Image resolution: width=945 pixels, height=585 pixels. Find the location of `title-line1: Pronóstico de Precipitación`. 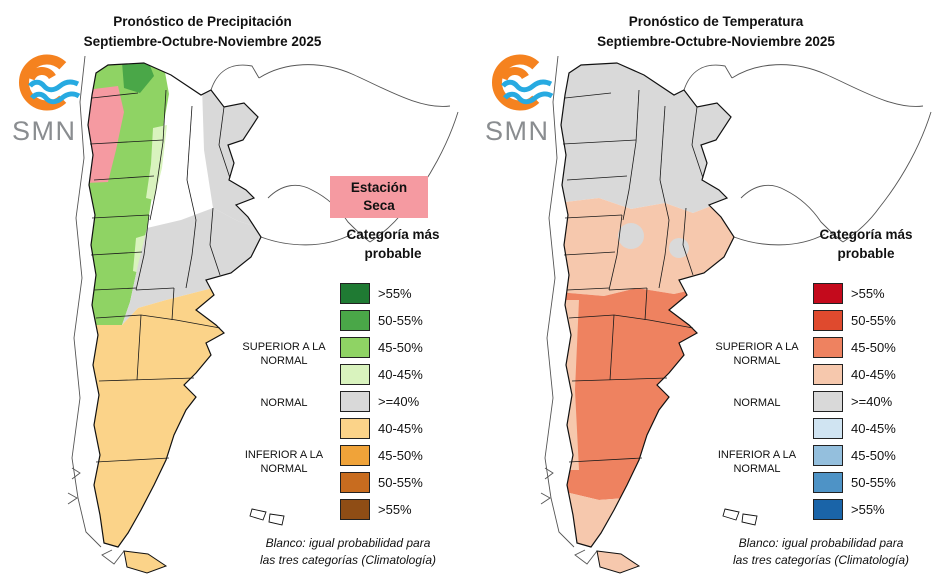

title-line1: Pronóstico de Precipitación is located at coordinates (202, 21).